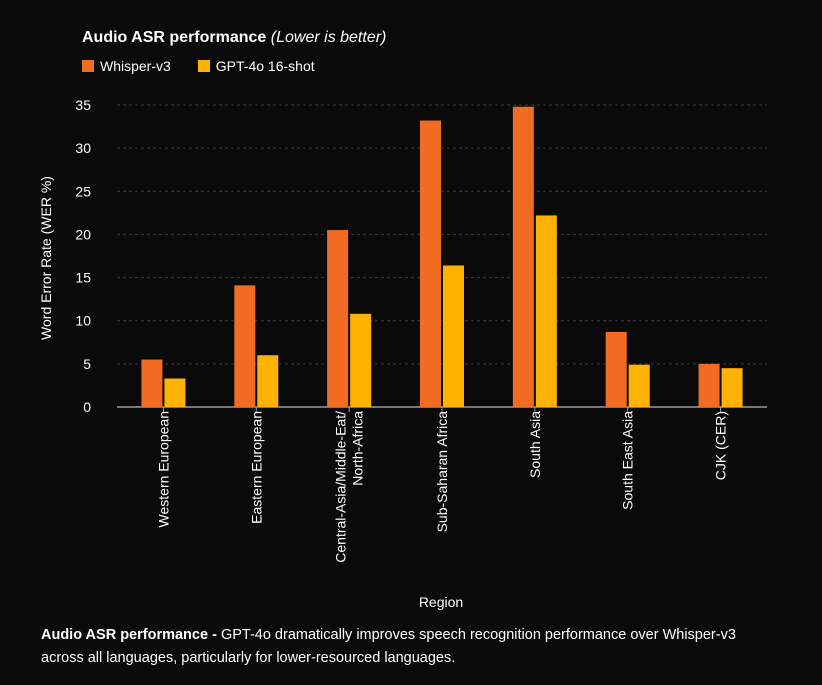 This screenshot has height=685, width=822. I want to click on chart-legend: Whisper-v3 GPT-4o 16-shot, so click(212, 66).